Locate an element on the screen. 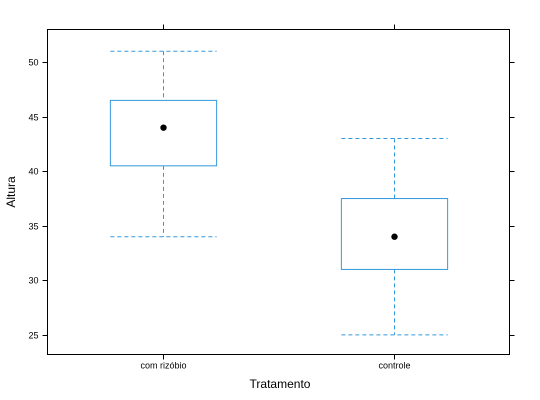  y-tick-label: 35 is located at coordinates (33, 227).